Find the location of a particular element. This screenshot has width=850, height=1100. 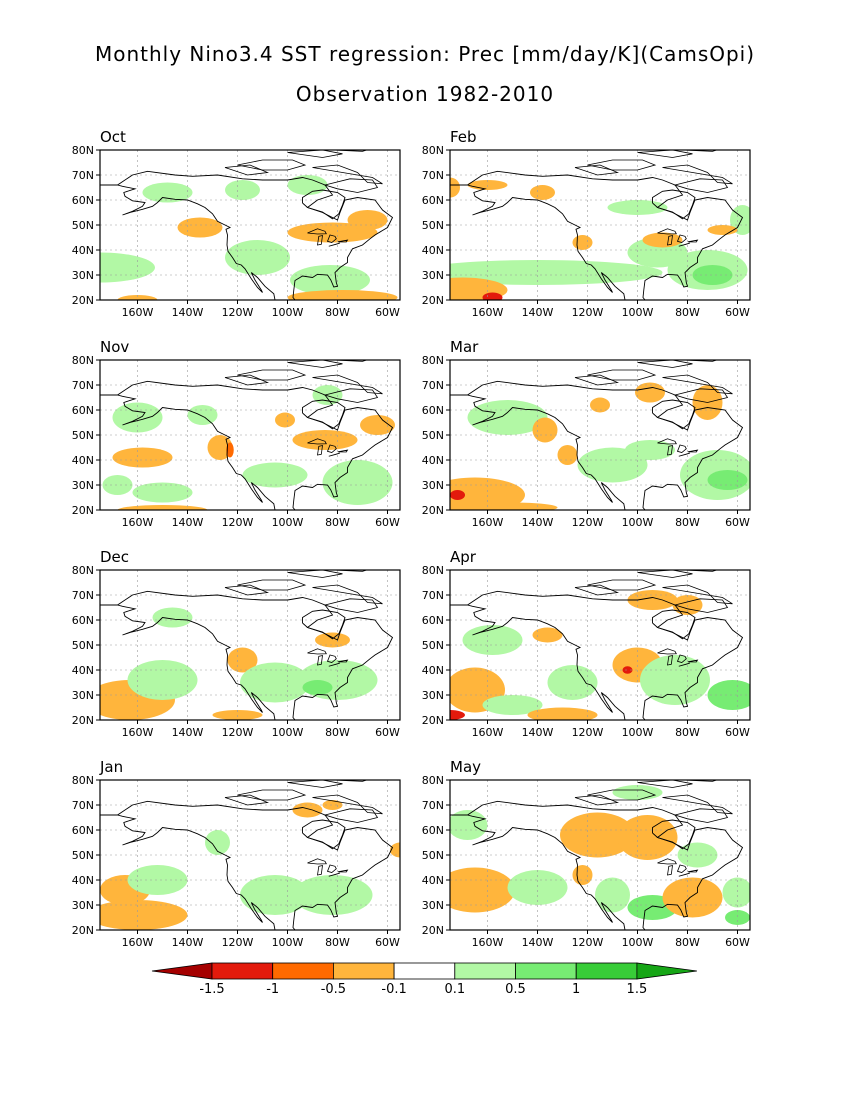

colorbar: -1.5 -1 -0.5 -0.1 0.1 0.5 1 1.5 is located at coordinates (424, 979).